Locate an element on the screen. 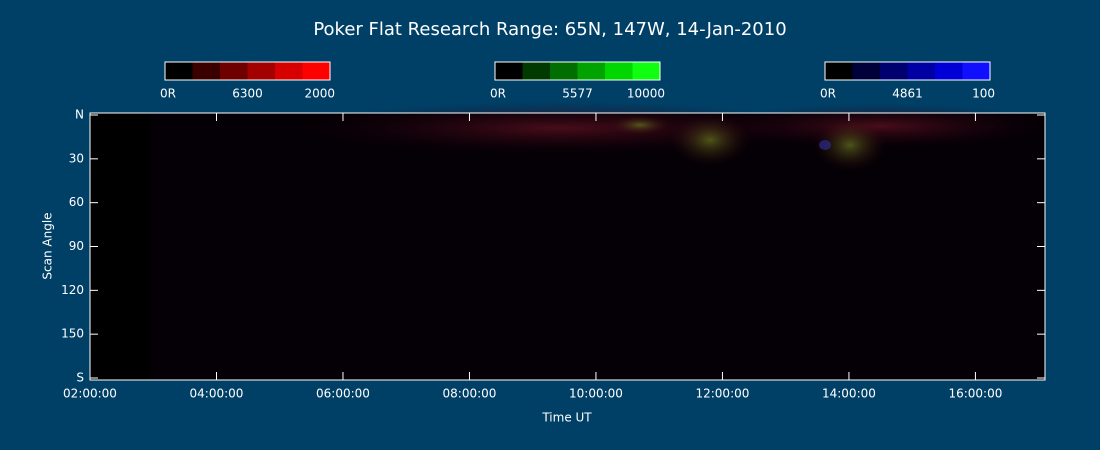 This screenshot has height=450, width=1100. colorbar-max-label: 100 is located at coordinates (983, 94).